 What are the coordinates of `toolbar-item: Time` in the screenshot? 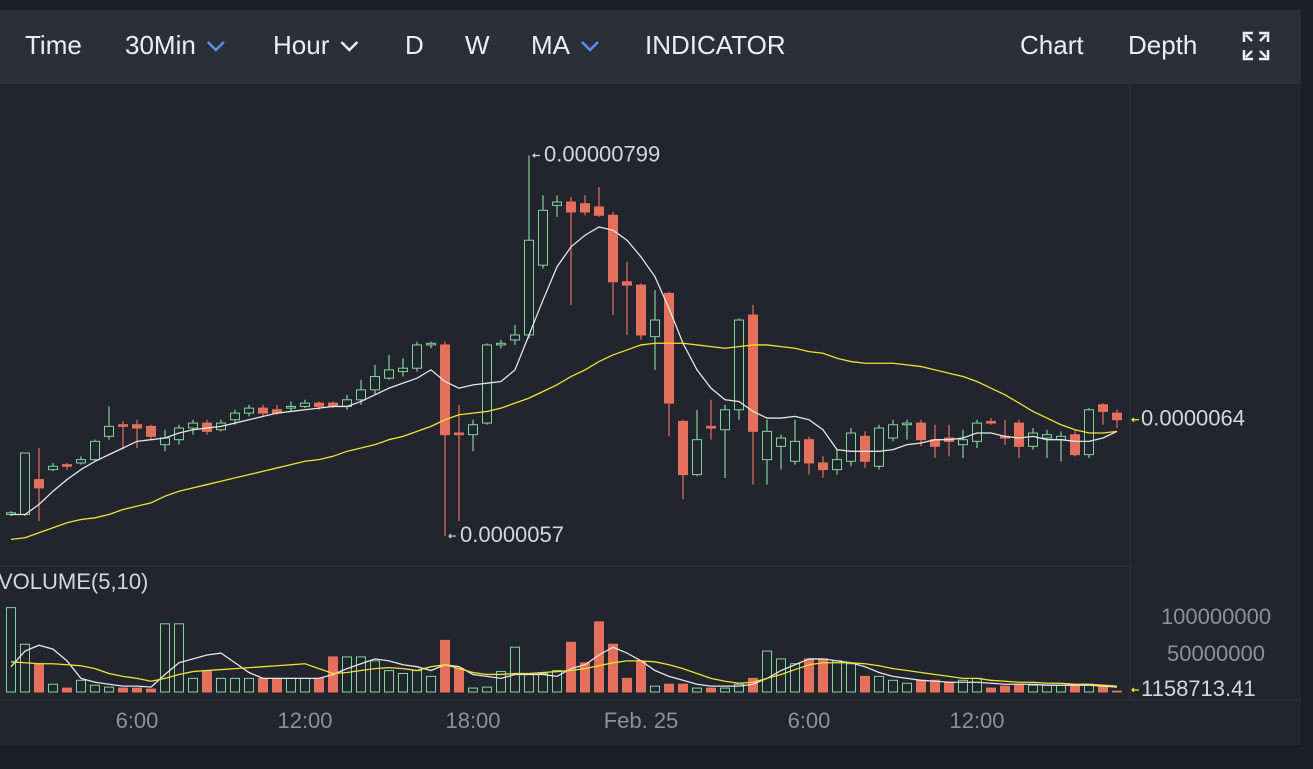 It's located at (53, 45).